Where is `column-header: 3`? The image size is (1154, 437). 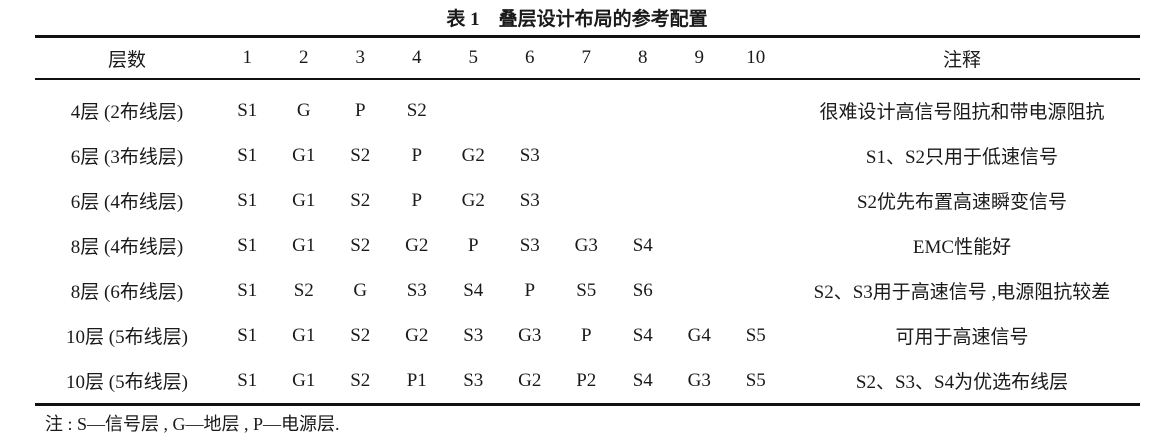
column-header: 3 is located at coordinates (360, 57).